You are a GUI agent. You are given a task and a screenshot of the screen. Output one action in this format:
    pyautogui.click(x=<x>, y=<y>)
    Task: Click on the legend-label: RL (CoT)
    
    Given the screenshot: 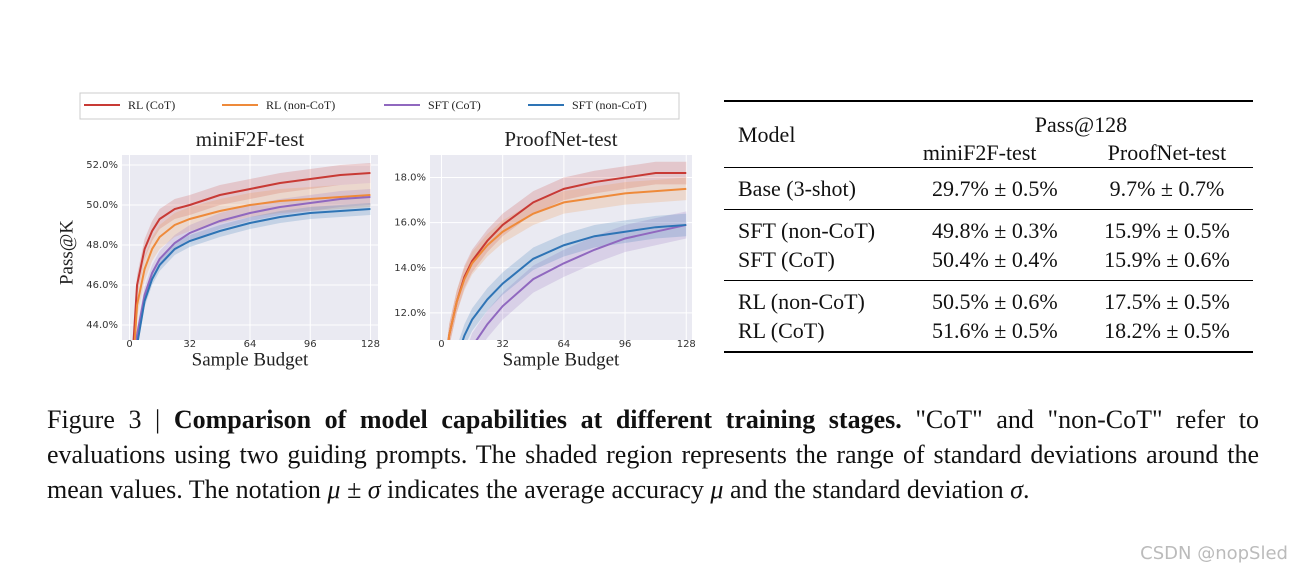 What is the action you would take?
    pyautogui.click(x=151, y=105)
    